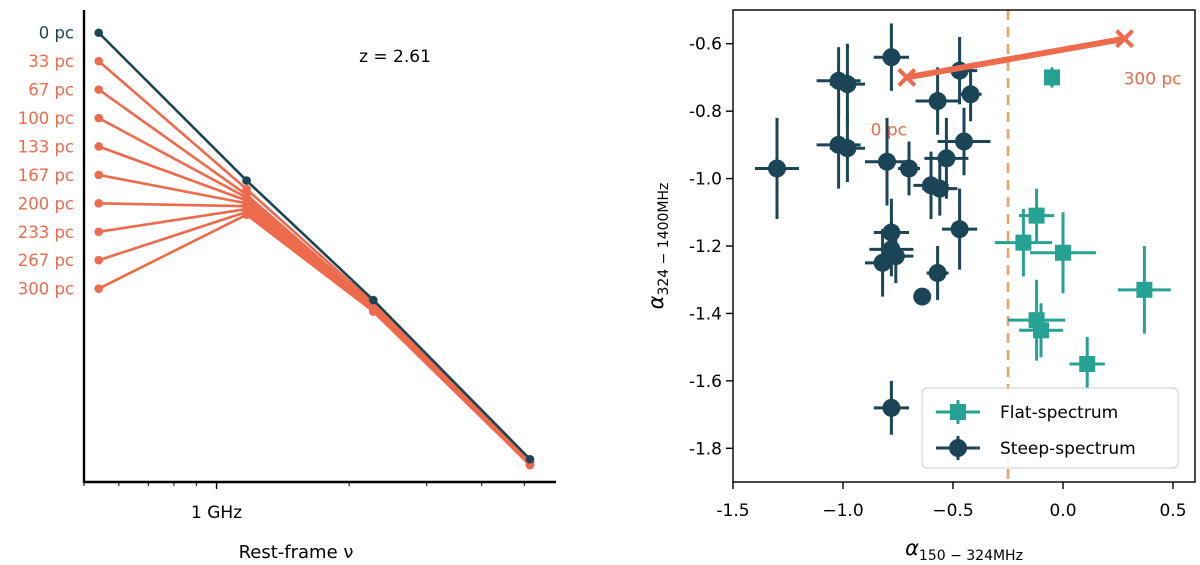  Describe the element at coordinates (1015, 58) in the screenshot. I see `track-line` at that location.